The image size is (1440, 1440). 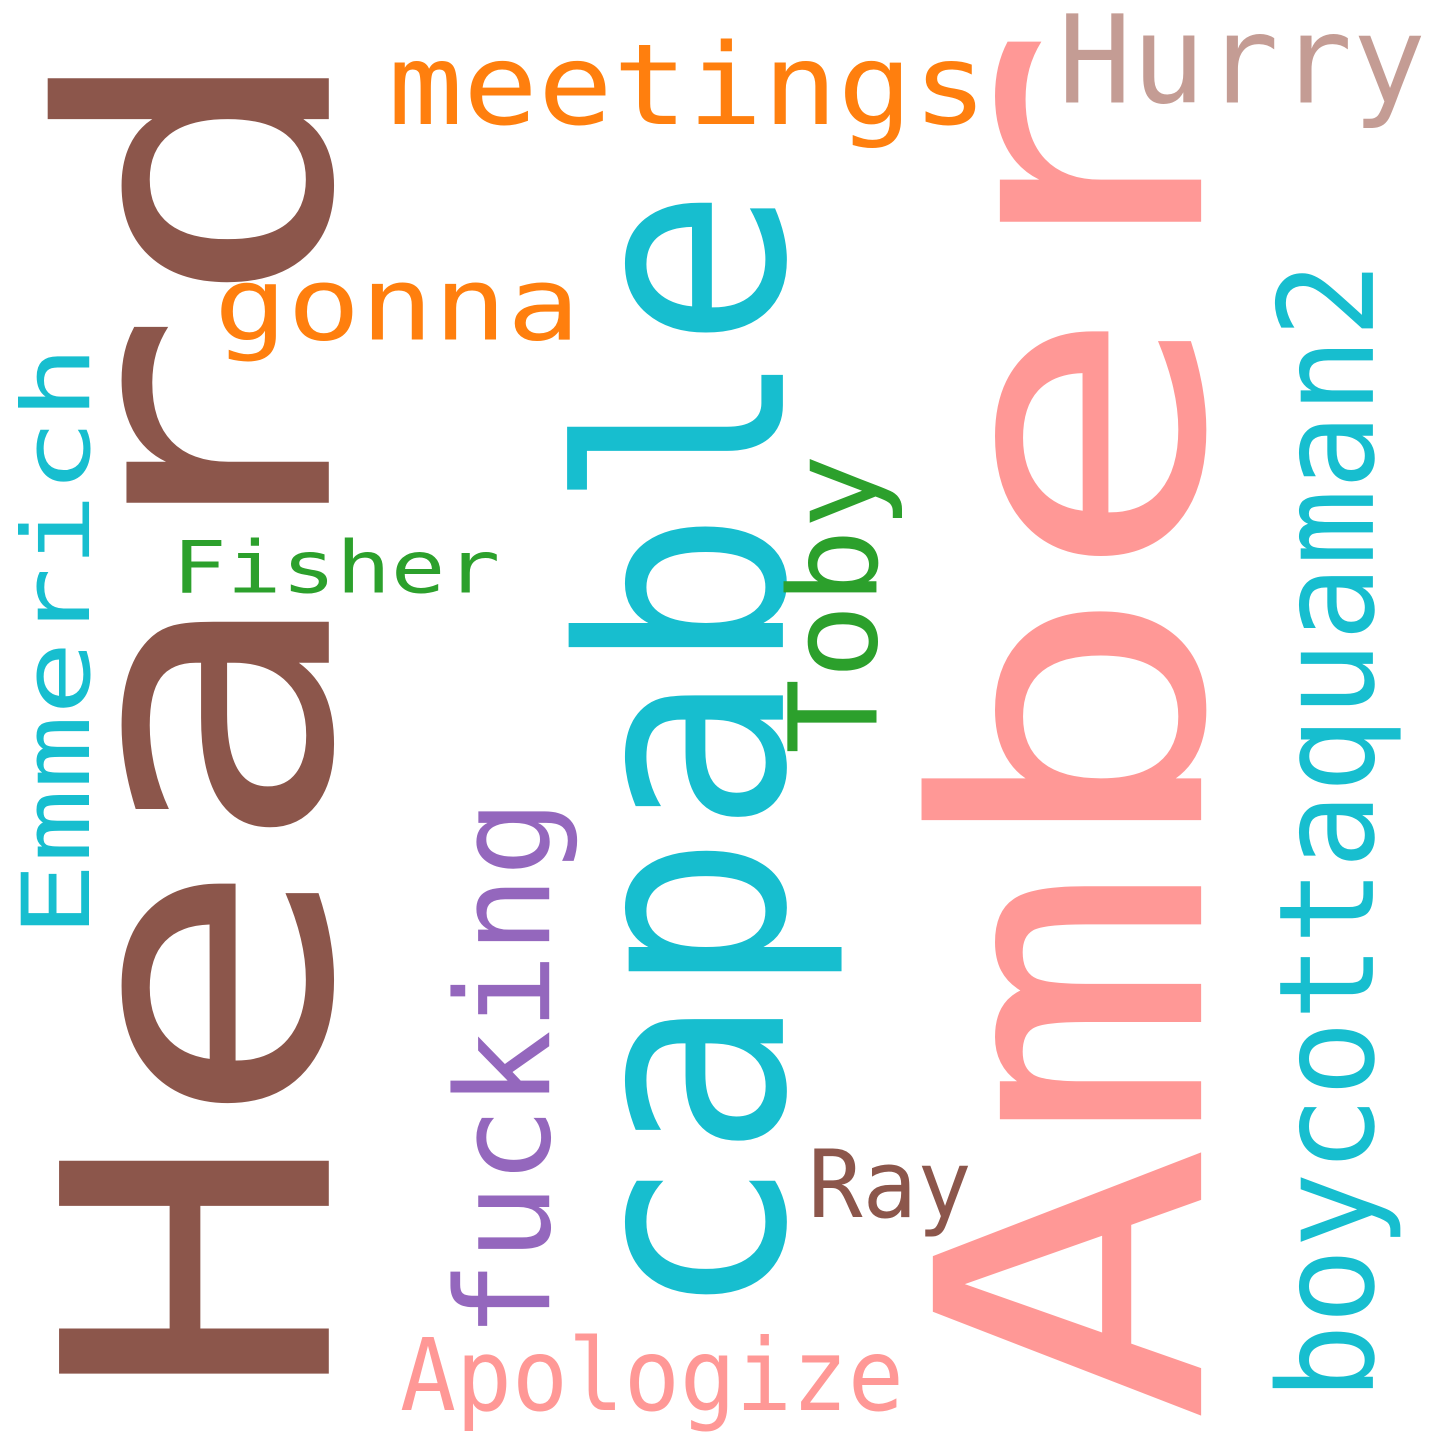 What do you see at coordinates (1327, 831) in the screenshot?
I see `word-boycottaquaman2: boycottaquaman2` at bounding box center [1327, 831].